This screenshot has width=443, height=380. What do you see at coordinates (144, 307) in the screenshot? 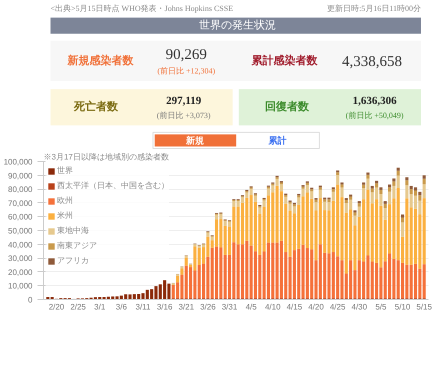
I see `x-tick-label: 3/11` at bounding box center [144, 307].